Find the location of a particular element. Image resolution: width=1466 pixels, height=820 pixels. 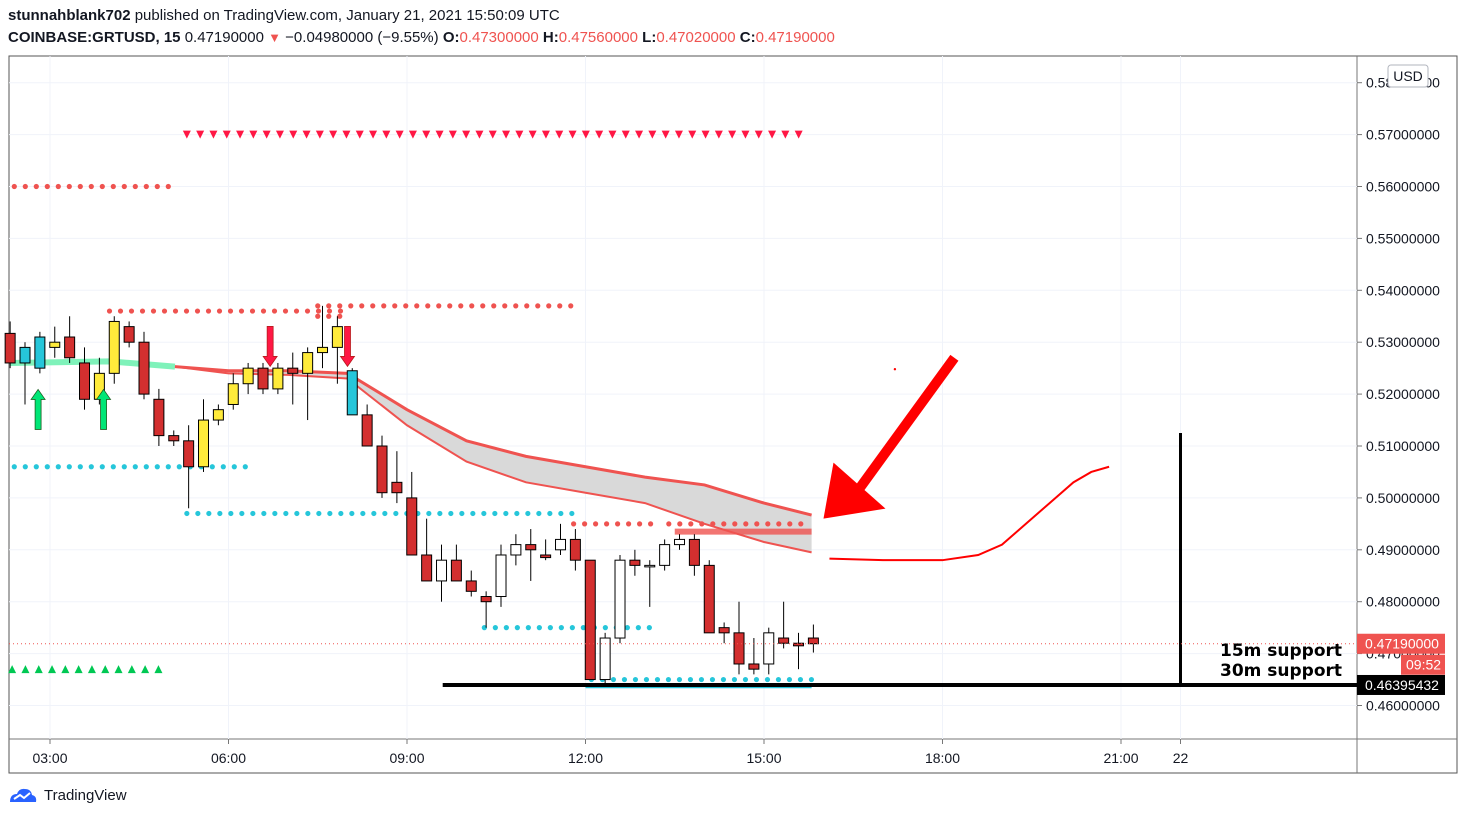

close-value: 0.47190000 is located at coordinates (795, 37).